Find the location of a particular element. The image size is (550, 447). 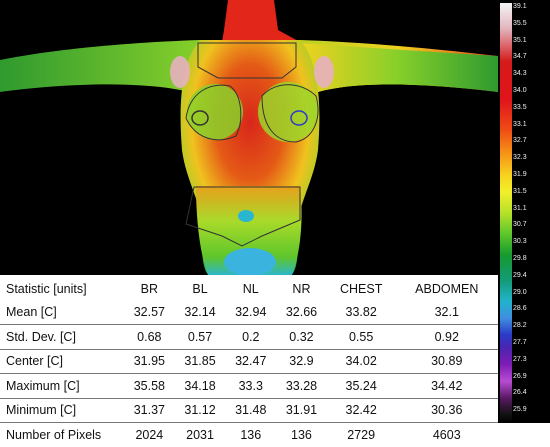

colorbar-tick-label: 29.8 is located at coordinates (520, 258).